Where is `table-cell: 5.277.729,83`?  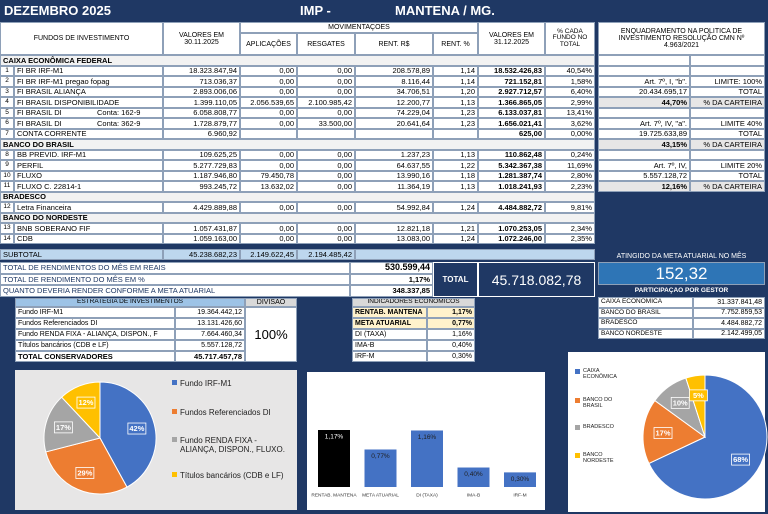 table-cell: 5.277.729,83 is located at coordinates (201, 165).